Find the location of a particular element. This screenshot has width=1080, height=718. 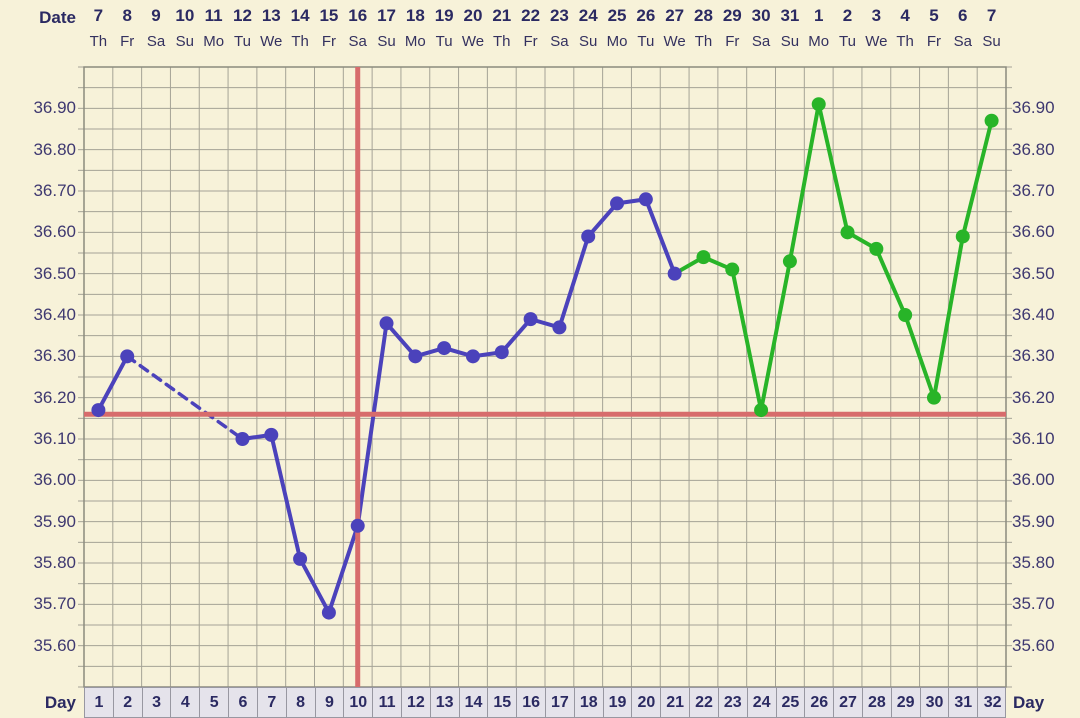

y-axis-label-left: 35.60 is located at coordinates (54, 645).